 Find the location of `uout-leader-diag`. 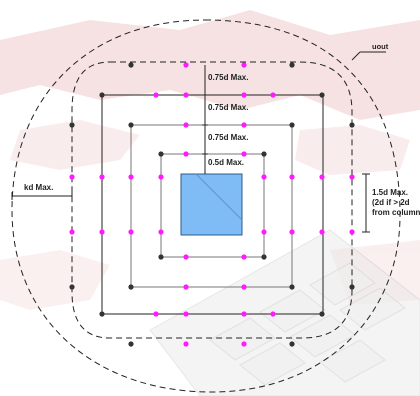

uout-leader-diag is located at coordinates (356, 56).